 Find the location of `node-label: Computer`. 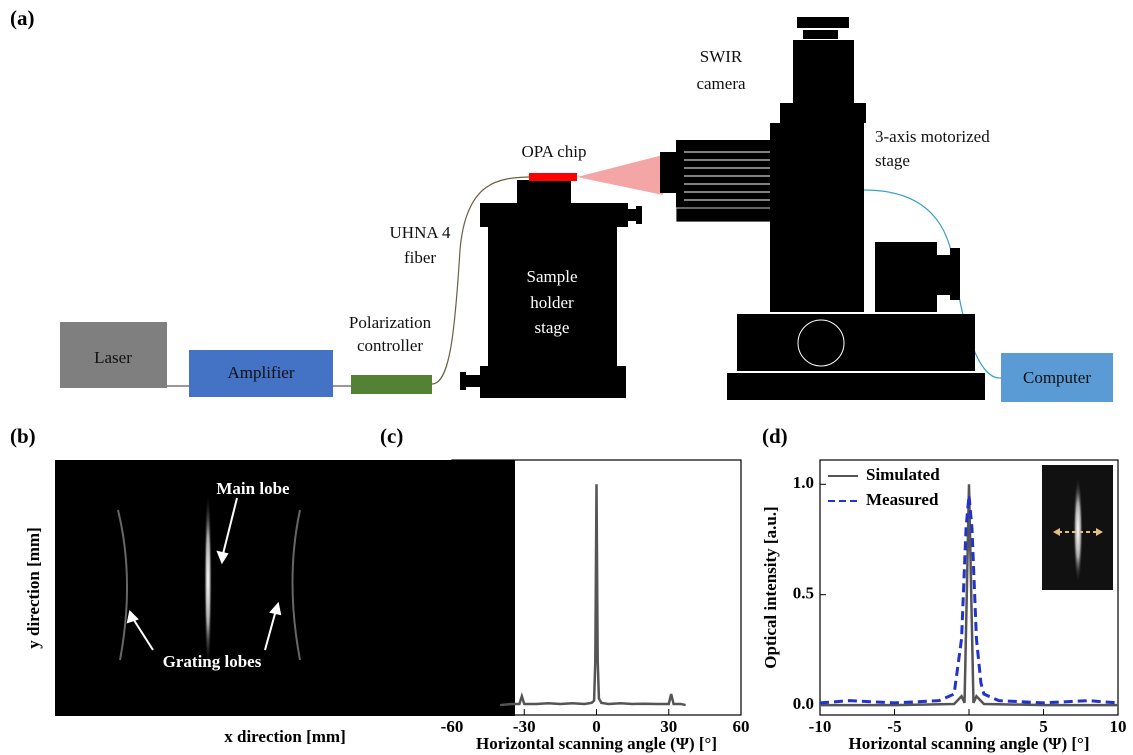

node-label: Computer is located at coordinates (1057, 377).